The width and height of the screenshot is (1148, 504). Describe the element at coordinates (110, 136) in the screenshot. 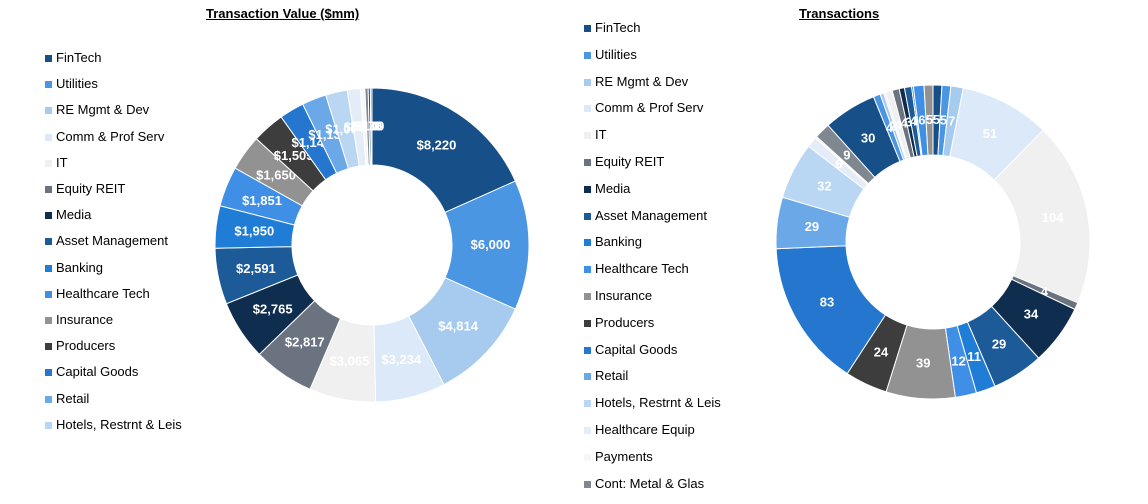

I see `left-legend-label: Comm & Prof Serv` at that location.